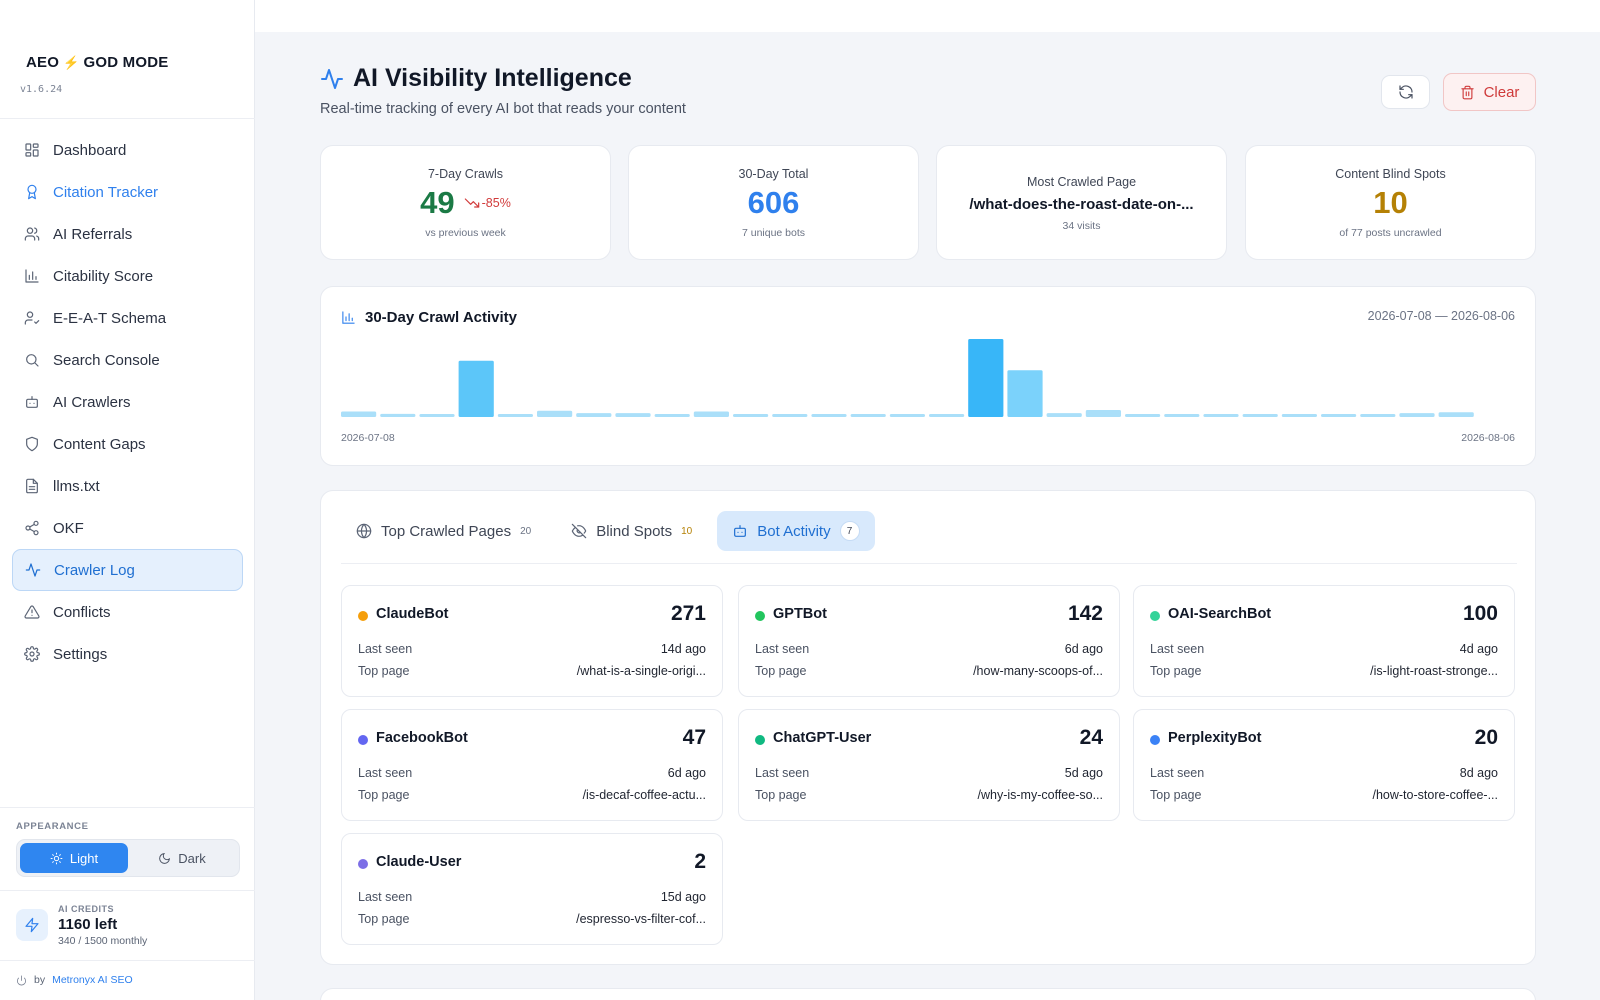 The image size is (1600, 1000). Describe the element at coordinates (773, 202) in the screenshot. I see `stat-value: 606` at that location.